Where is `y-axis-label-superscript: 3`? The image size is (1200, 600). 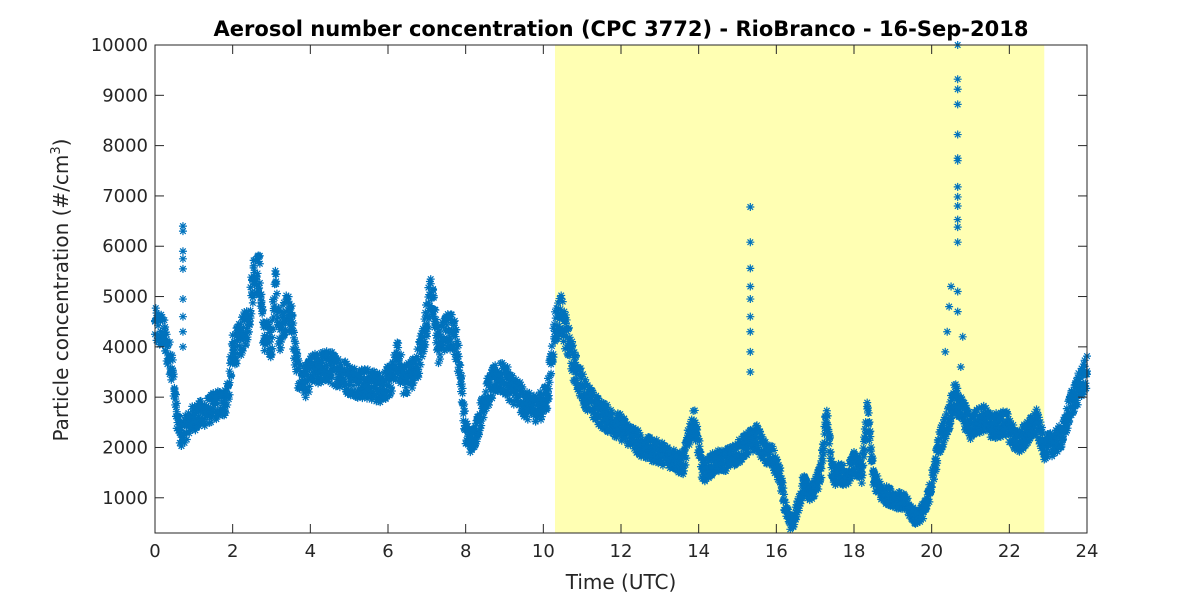 y-axis-label-superscript: 3 is located at coordinates (56, 150).